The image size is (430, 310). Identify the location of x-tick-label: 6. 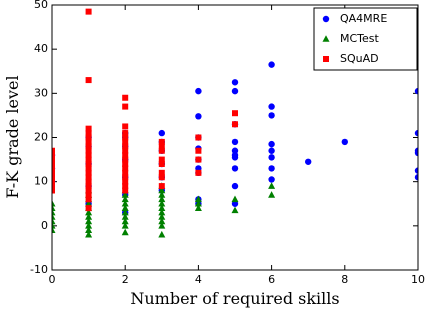
(271, 279).